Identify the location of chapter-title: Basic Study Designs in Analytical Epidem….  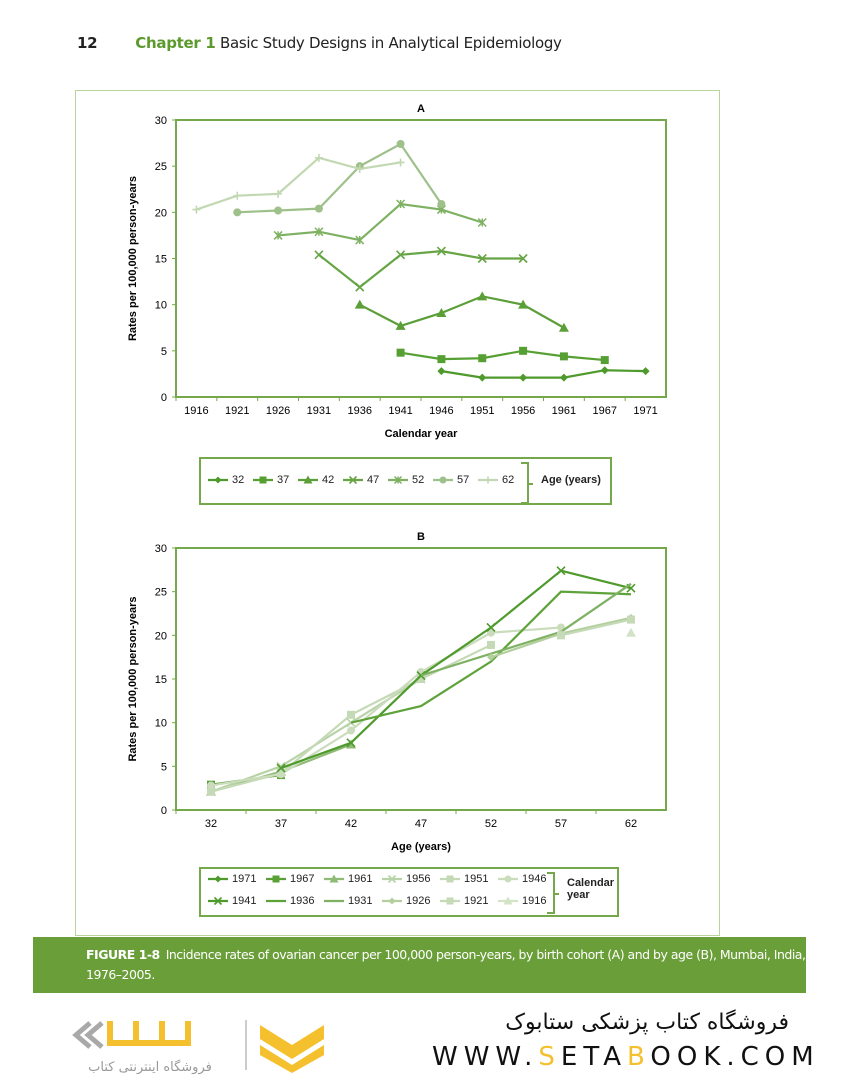
(391, 43).